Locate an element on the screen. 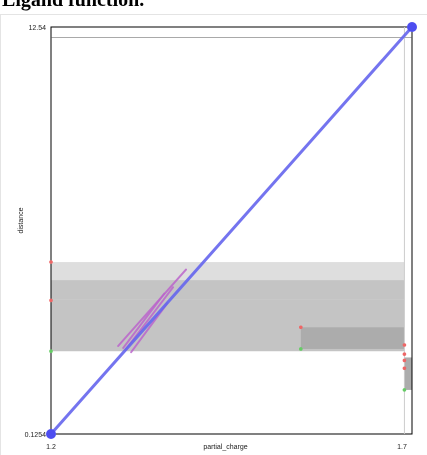 This screenshot has width=427, height=455. page-title: Ligand function. is located at coordinates (73, 5).